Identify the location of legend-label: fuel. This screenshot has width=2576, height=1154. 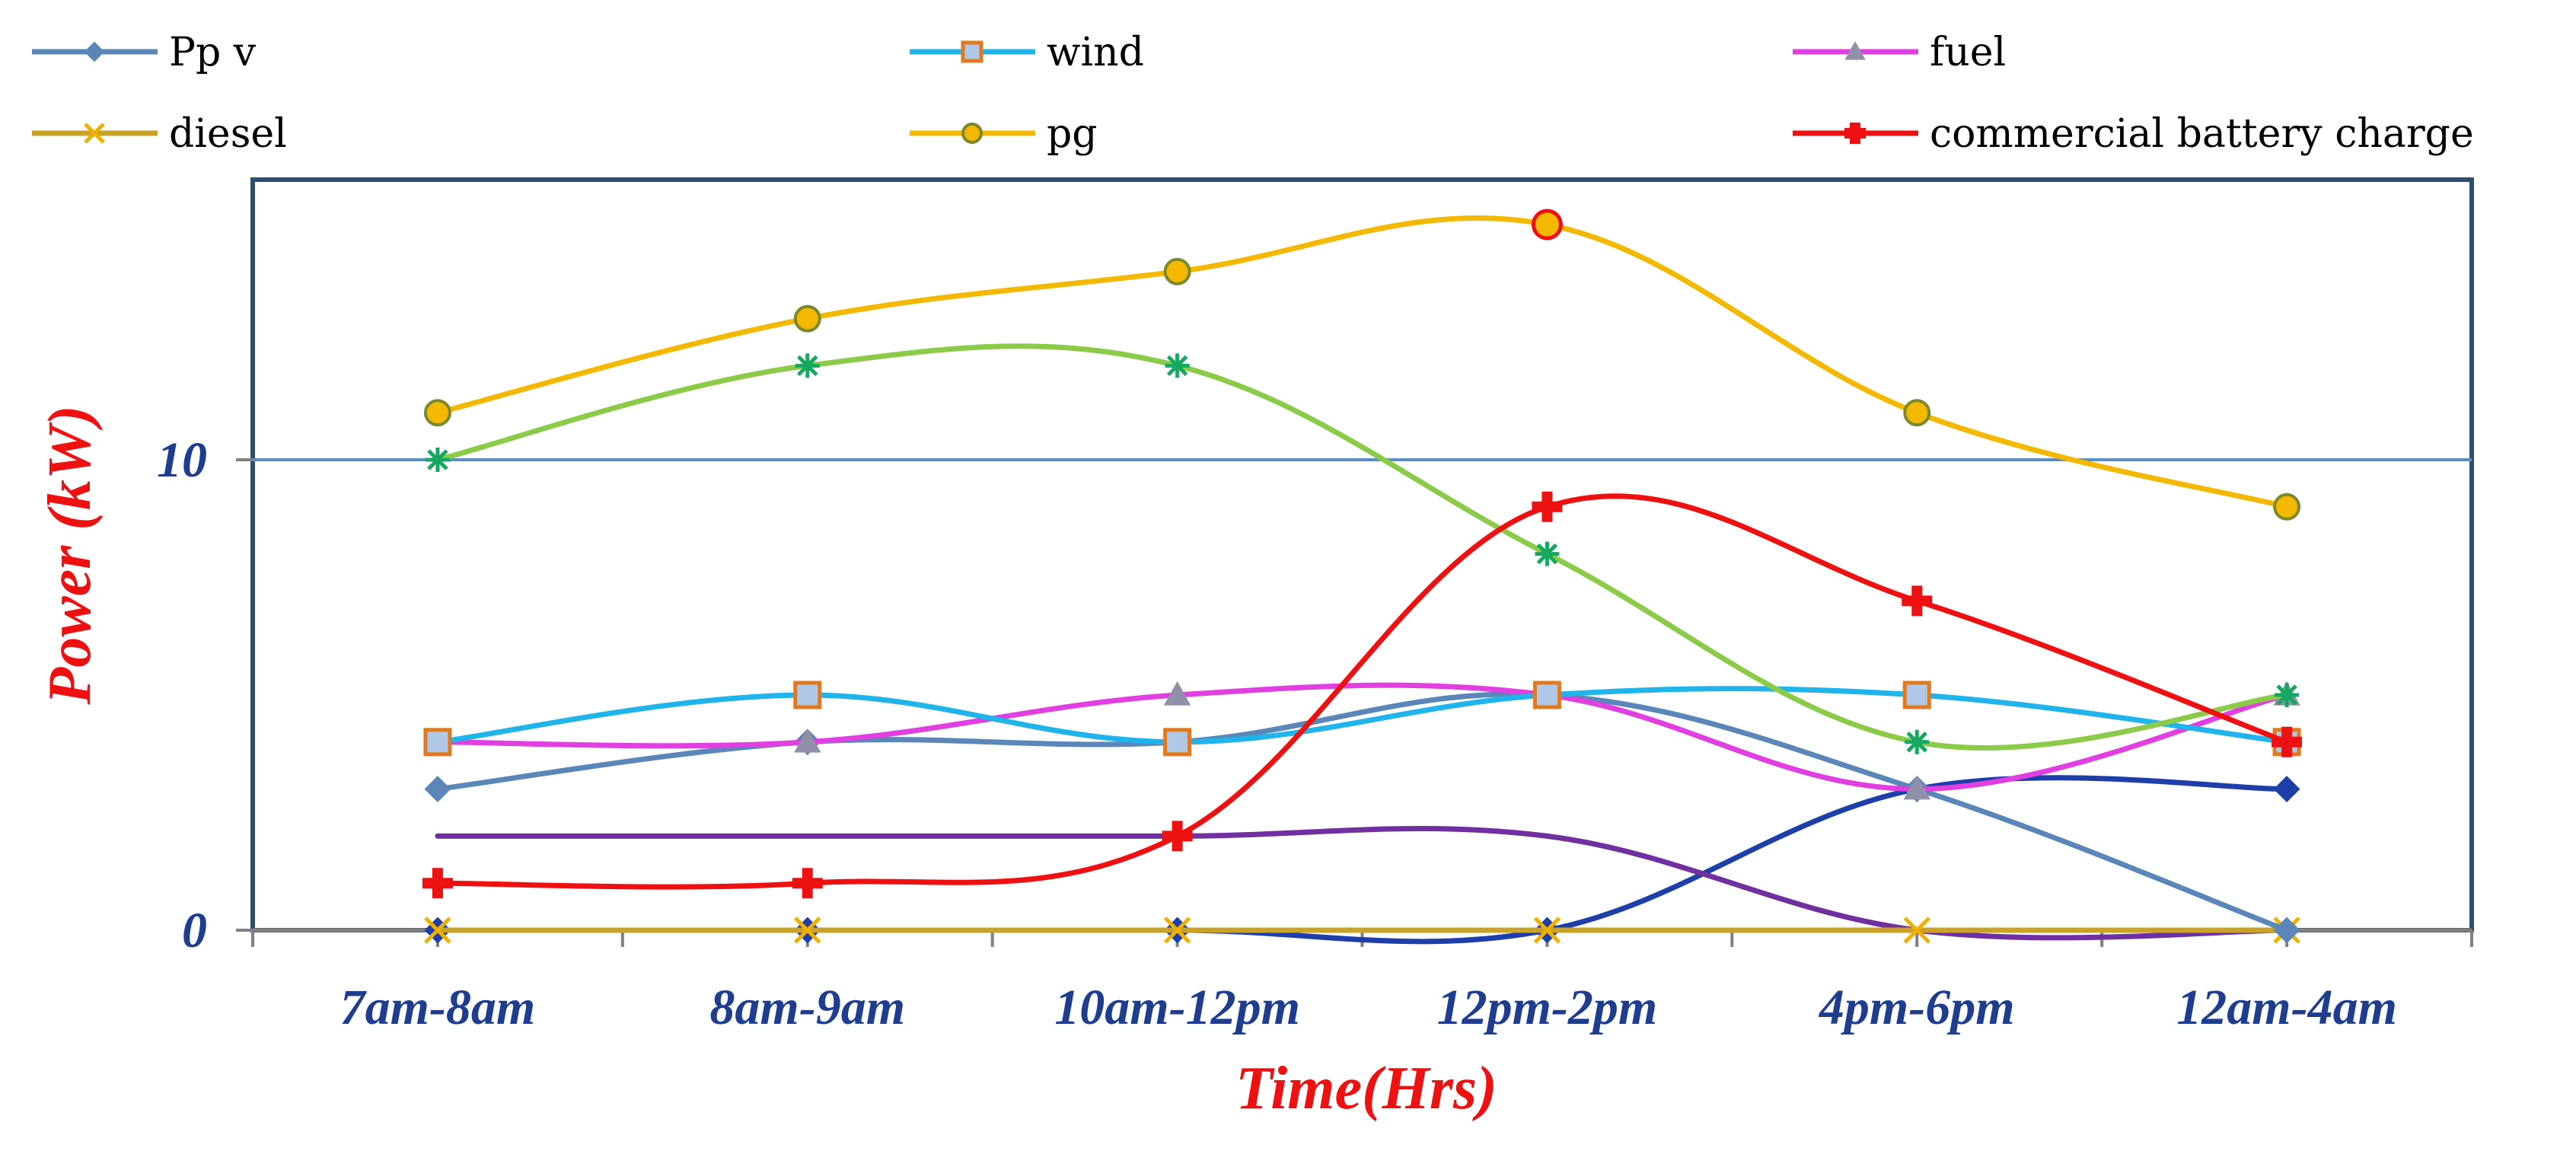
(1968, 53).